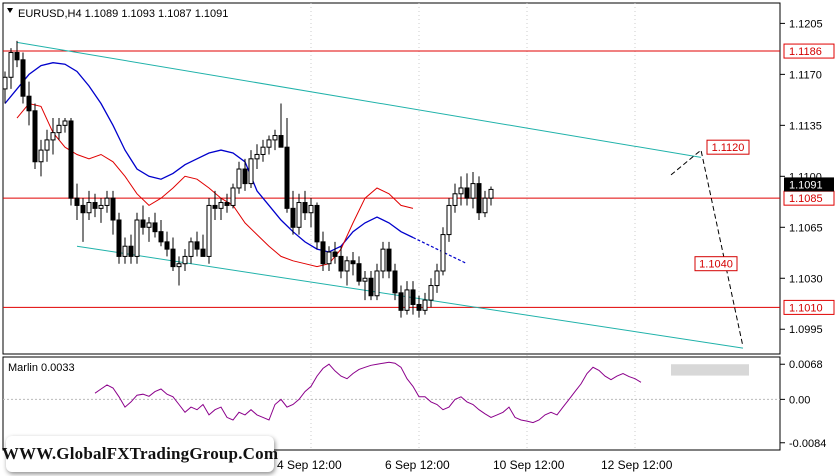 The width and height of the screenshot is (838, 476). I want to click on oscillator-shaded-zone, so click(710, 370).